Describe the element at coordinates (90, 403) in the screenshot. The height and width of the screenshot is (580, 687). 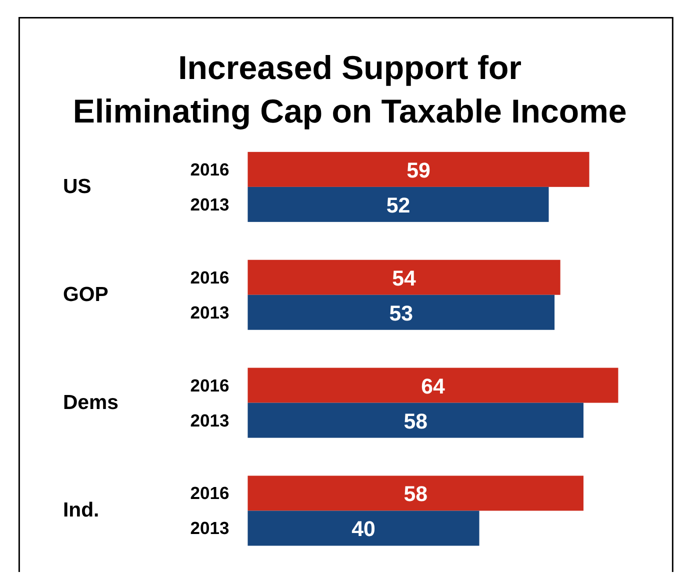
I see `y-tick-label: Dems` at that location.